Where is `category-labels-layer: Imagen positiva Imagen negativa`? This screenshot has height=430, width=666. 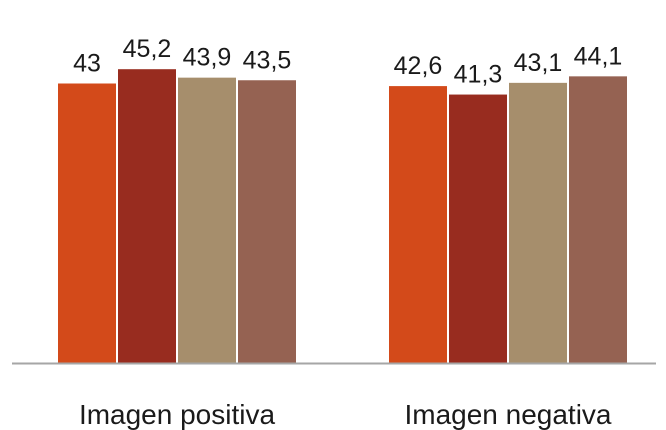 category-labels-layer: Imagen positiva Imagen negativa is located at coordinates (345, 414).